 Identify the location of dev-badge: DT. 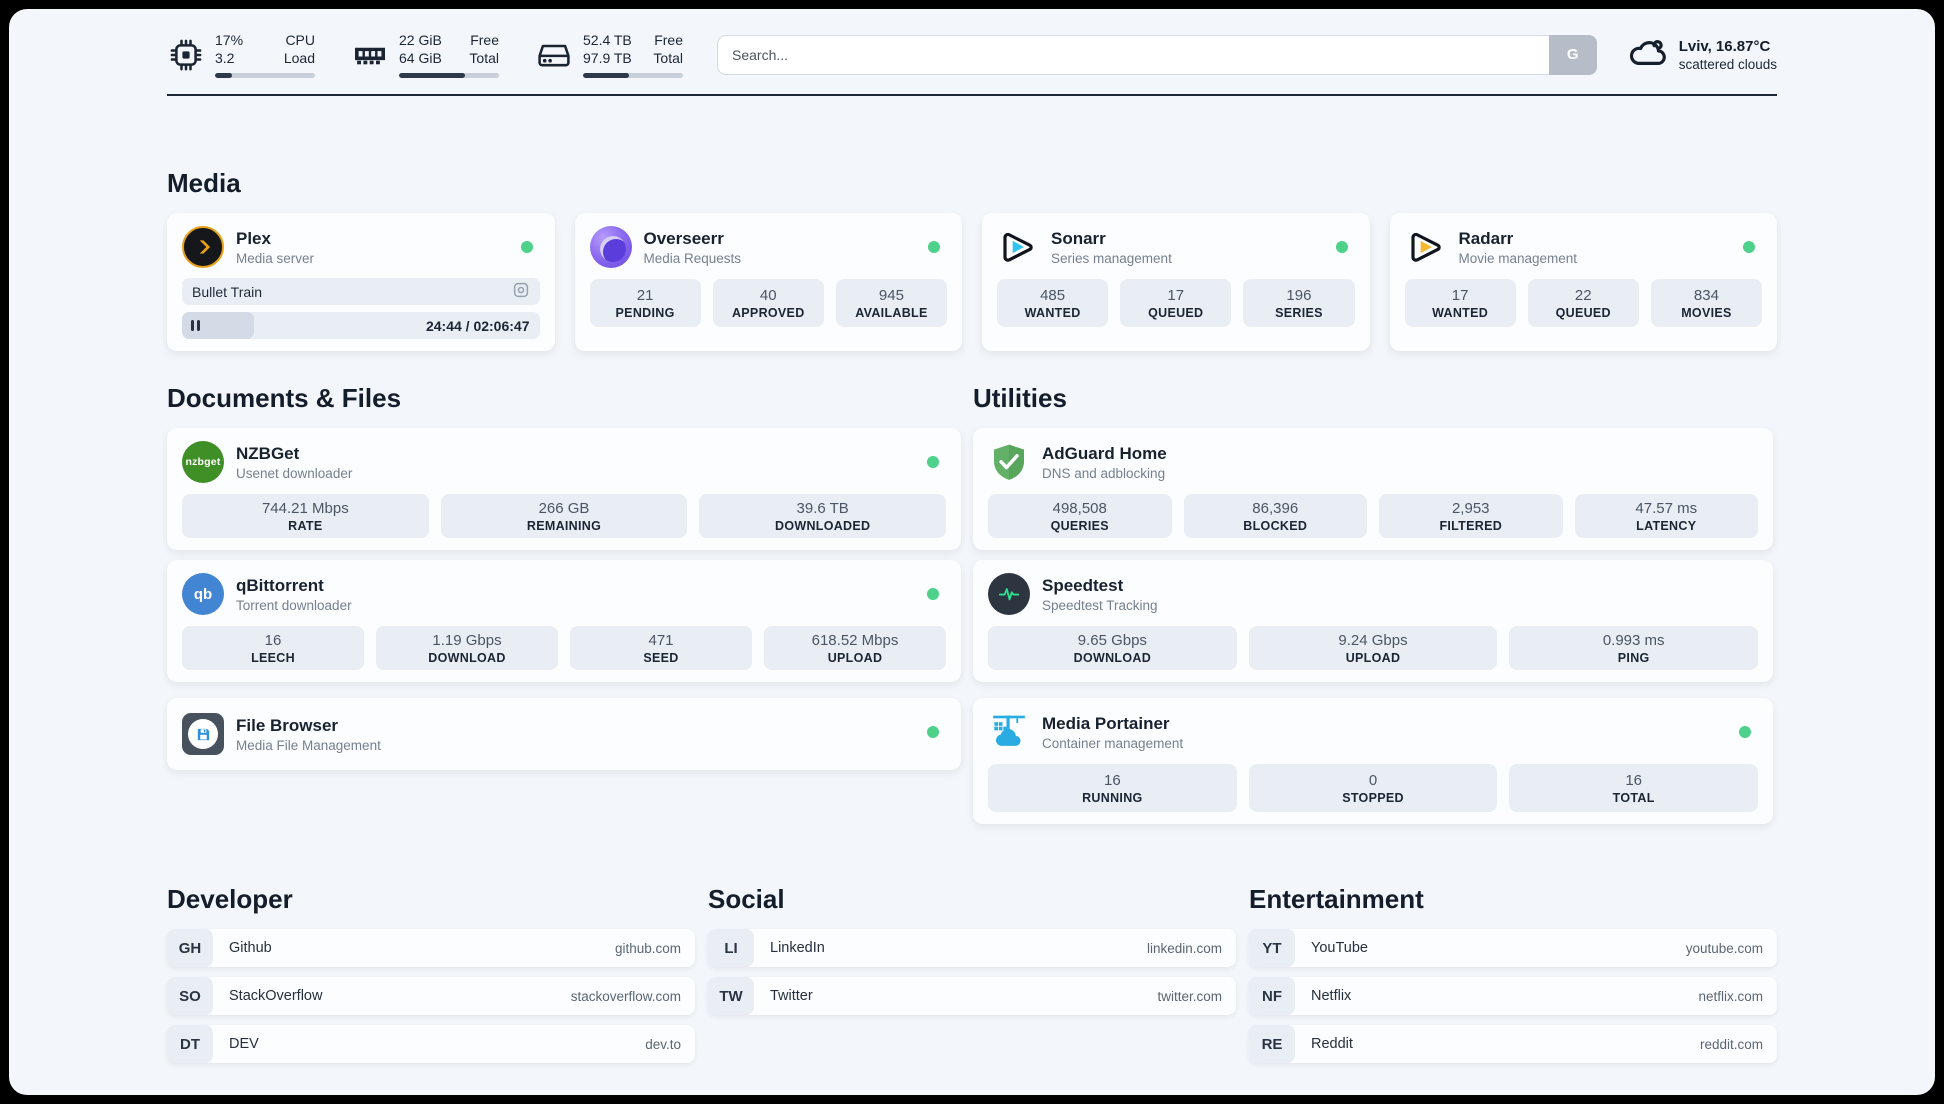
(190, 1044).